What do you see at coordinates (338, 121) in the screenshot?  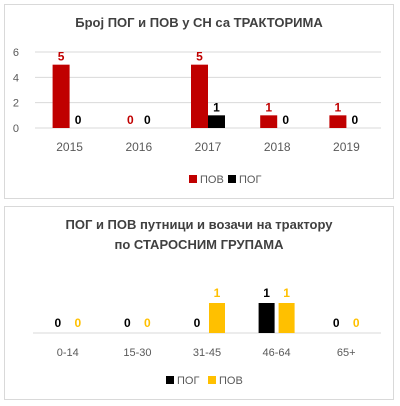 I see `bar-ПОВ-2019` at bounding box center [338, 121].